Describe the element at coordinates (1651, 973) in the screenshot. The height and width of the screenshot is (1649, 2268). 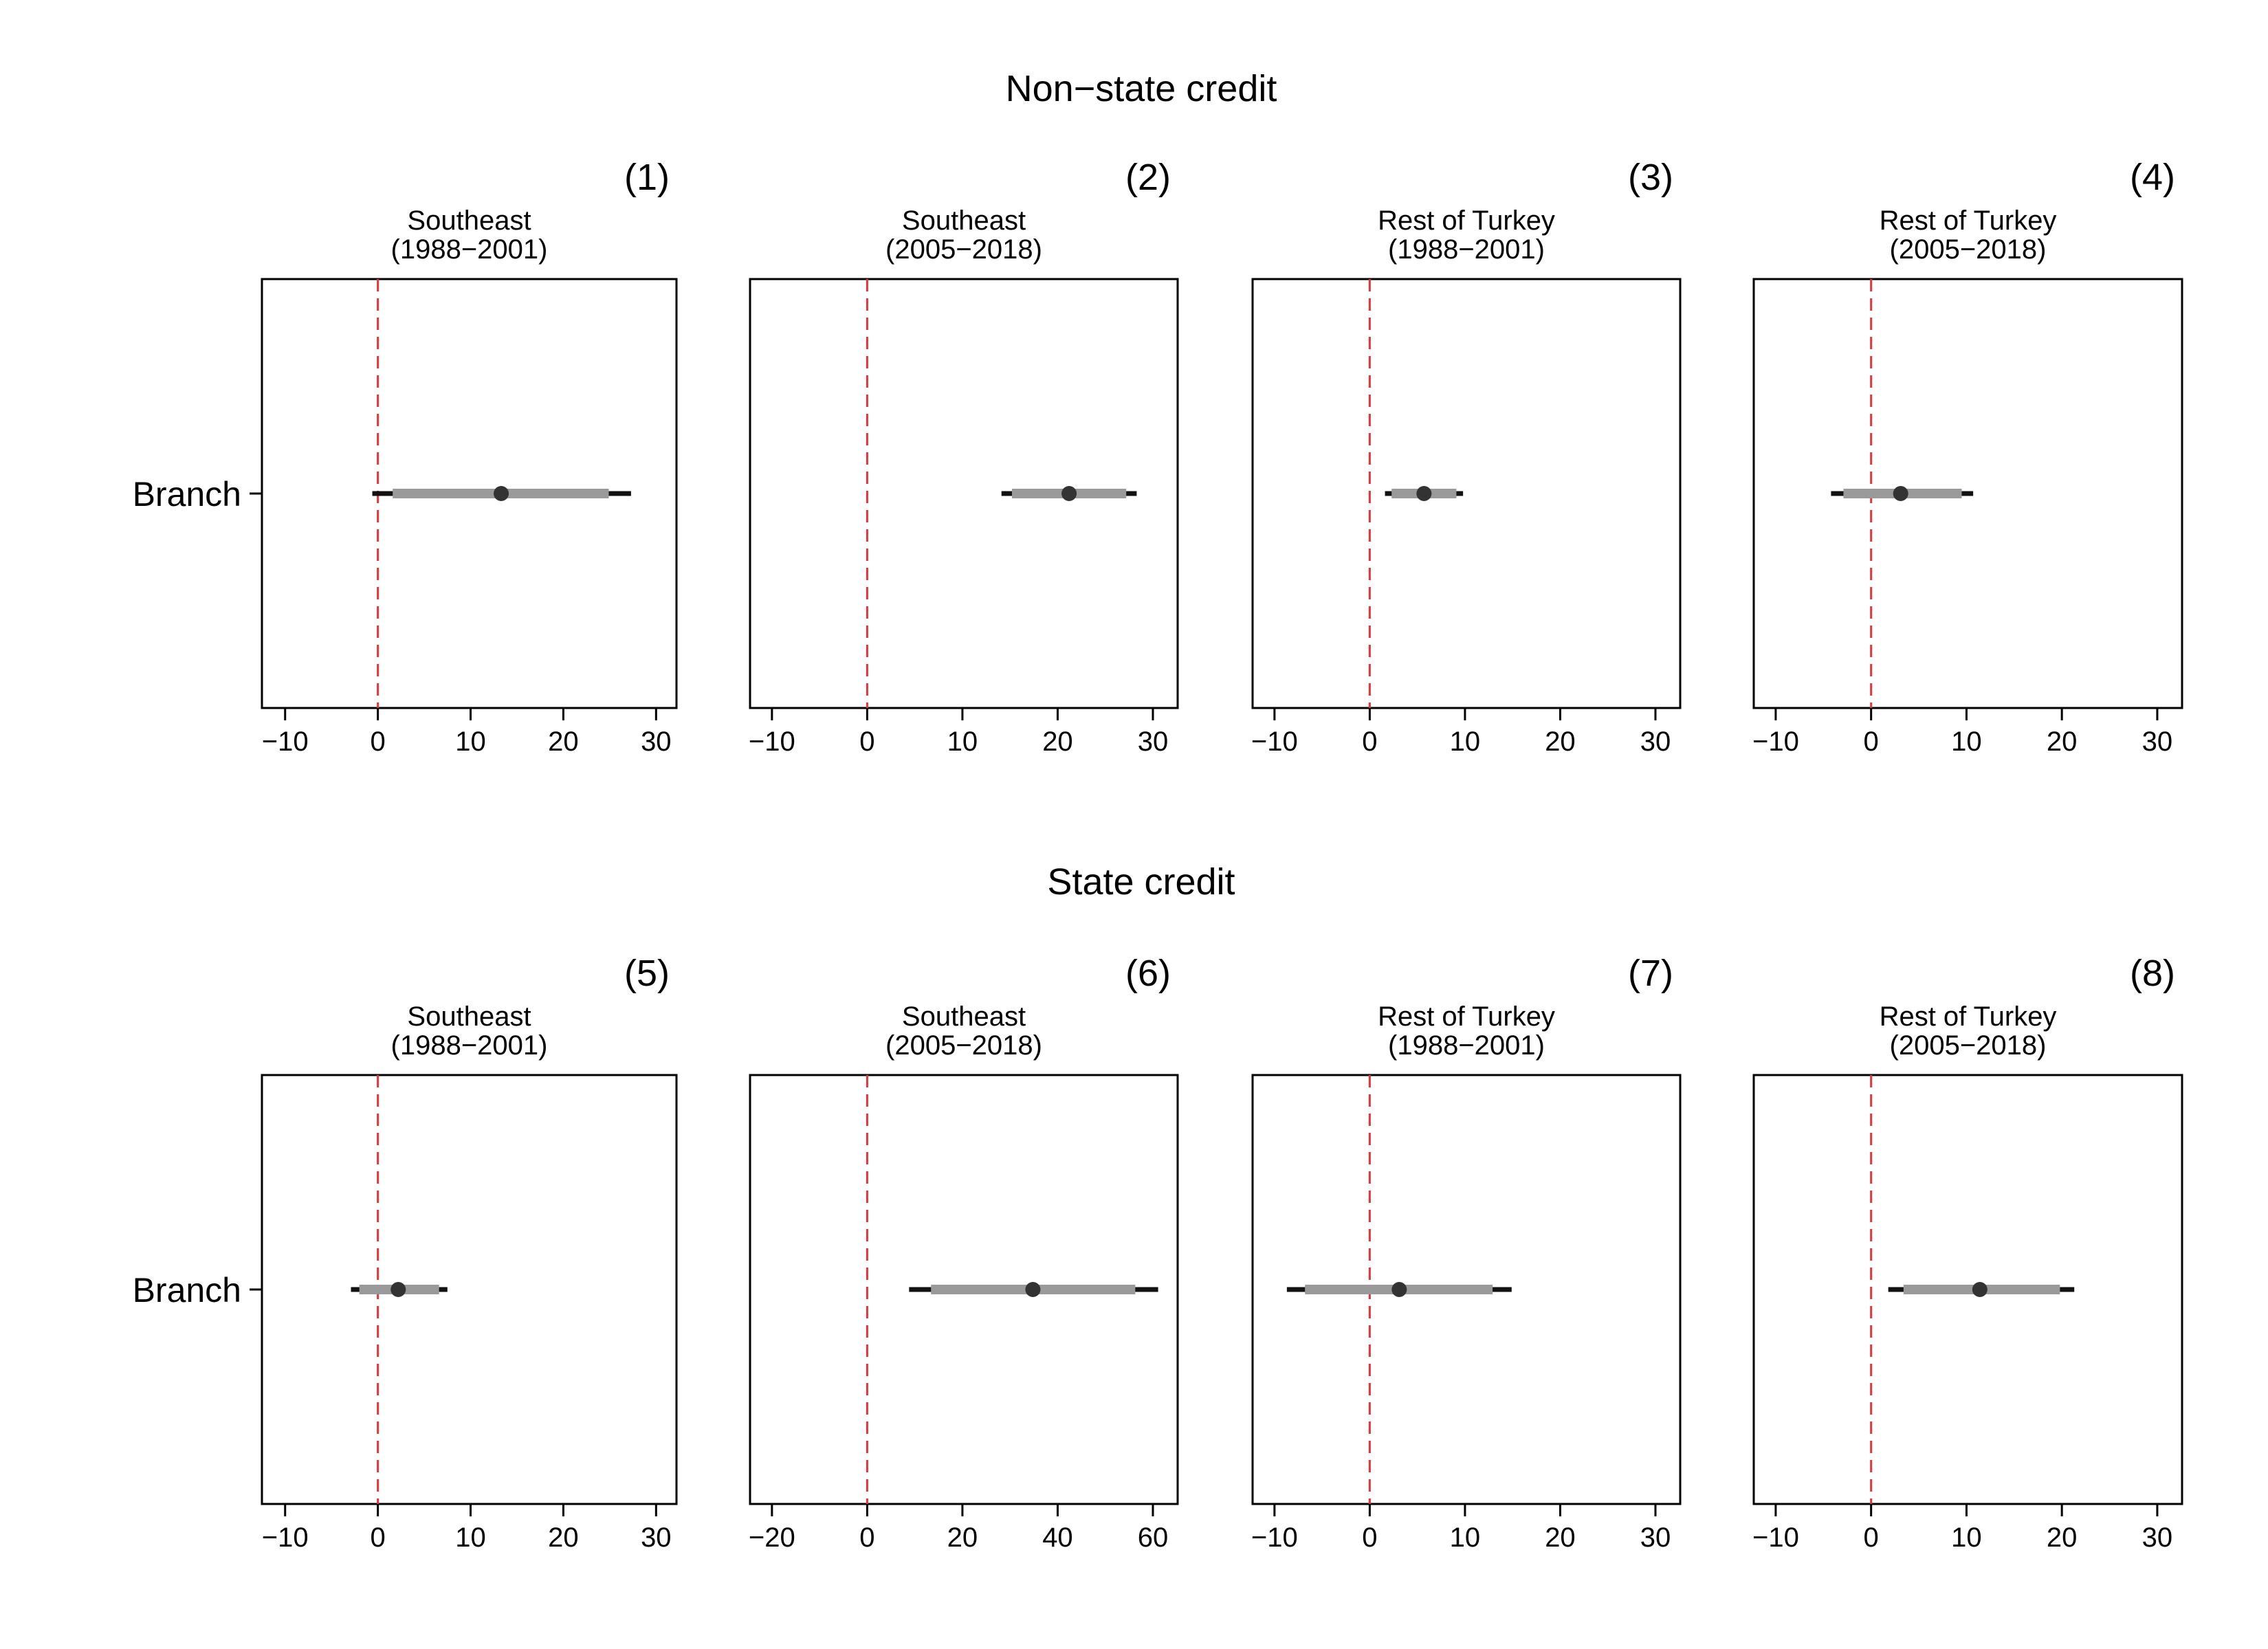
I see `panel-number: (7)` at that location.